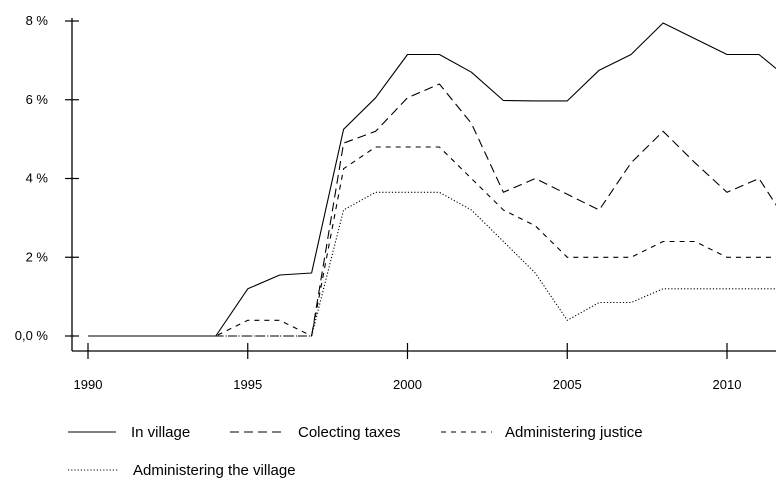 The image size is (776, 486). Describe the element at coordinates (349, 432) in the screenshot. I see `legend-label: Colecting taxes` at that location.